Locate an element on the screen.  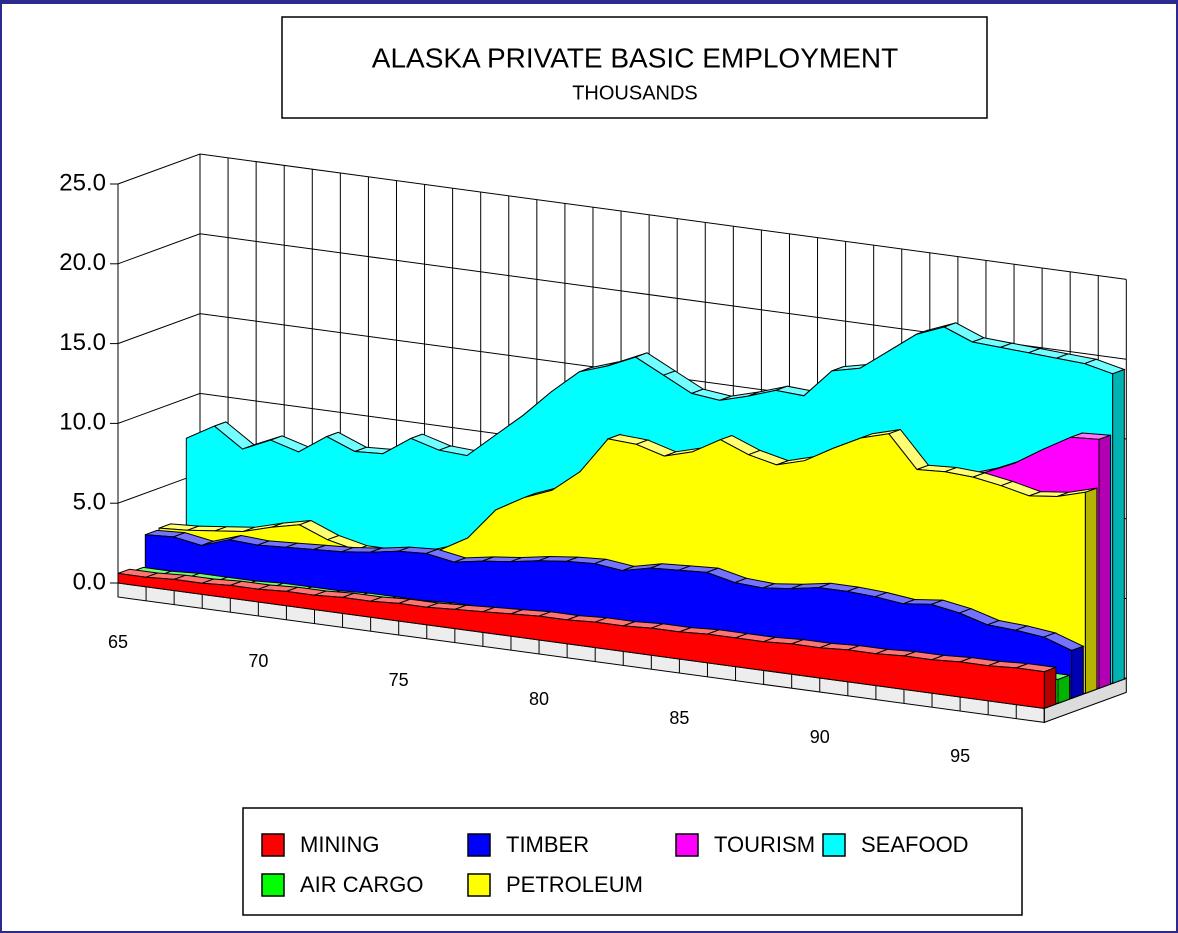
x-tick-label: 90 is located at coordinates (820, 737).